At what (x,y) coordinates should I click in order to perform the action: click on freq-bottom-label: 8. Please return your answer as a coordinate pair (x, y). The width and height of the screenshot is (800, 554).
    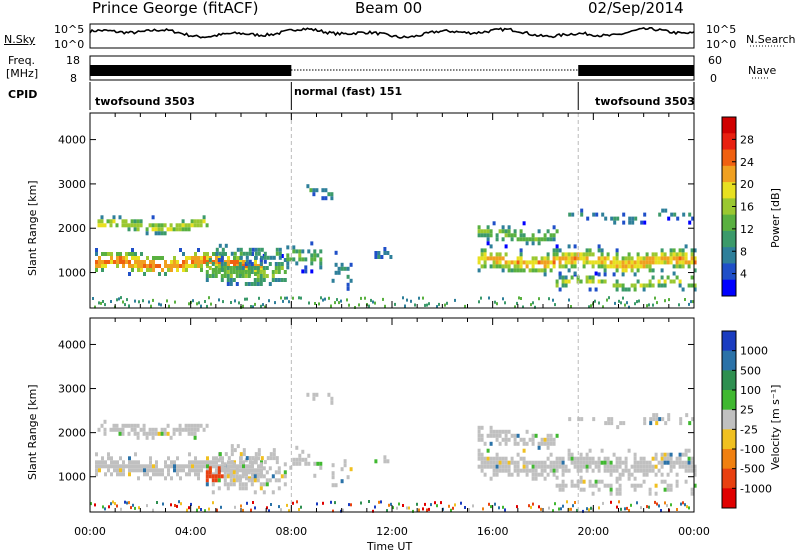
    Looking at the image, I should click on (73, 78).